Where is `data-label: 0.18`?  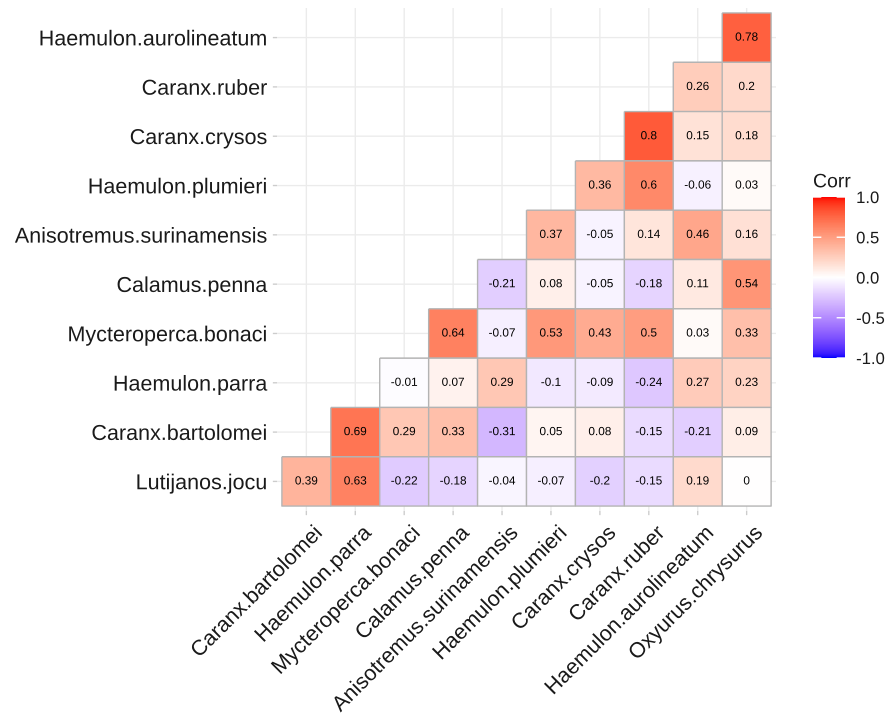
data-label: 0.18 is located at coordinates (747, 135).